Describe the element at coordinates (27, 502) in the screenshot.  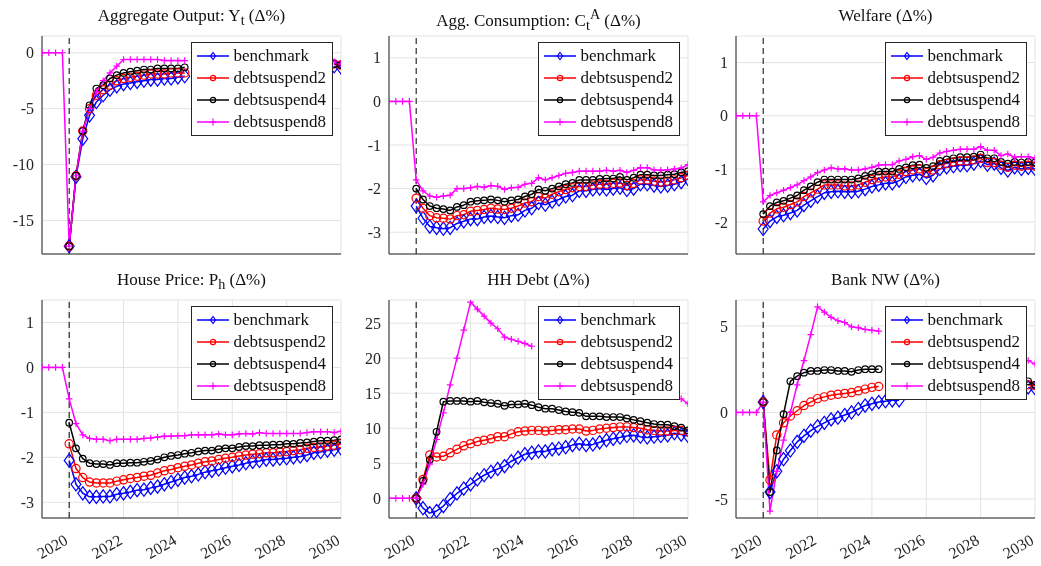
I see `y-tick-label: -3` at that location.